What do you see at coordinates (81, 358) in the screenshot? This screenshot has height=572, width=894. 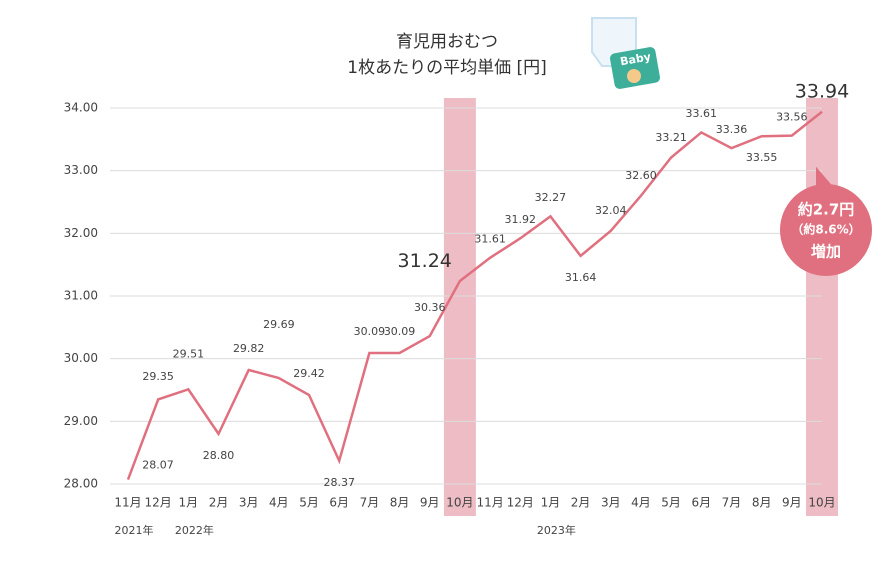 I see `y-tick-label: 30.00` at bounding box center [81, 358].